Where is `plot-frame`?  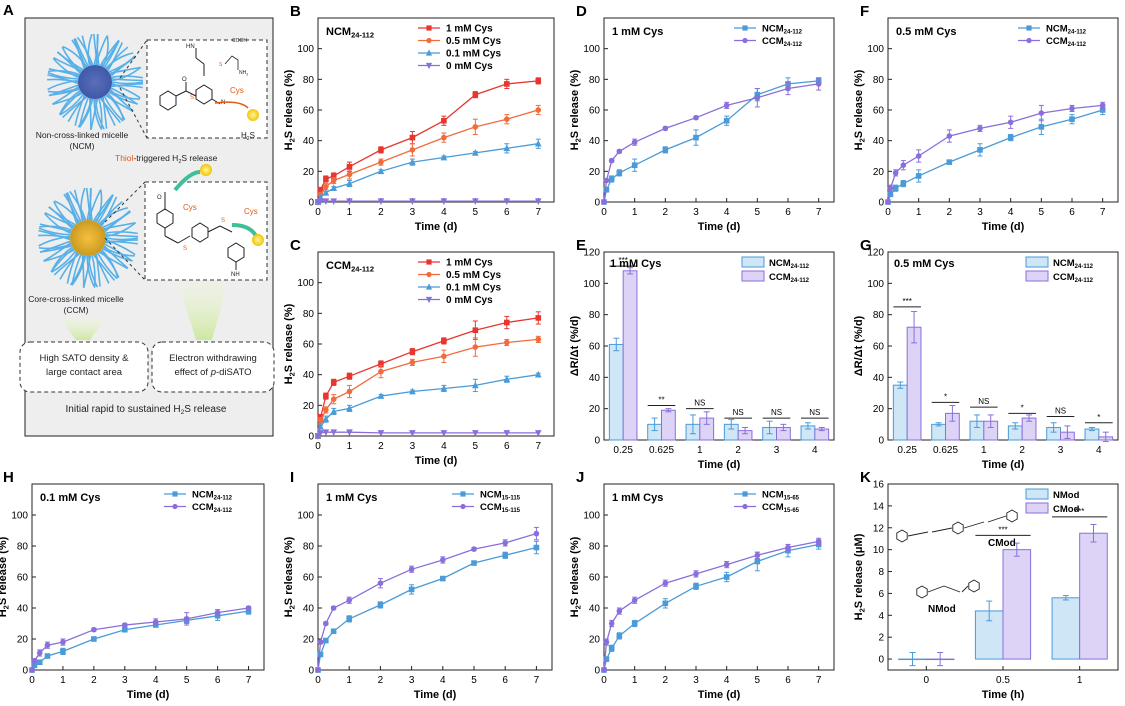
plot-frame is located at coordinates (436, 110).